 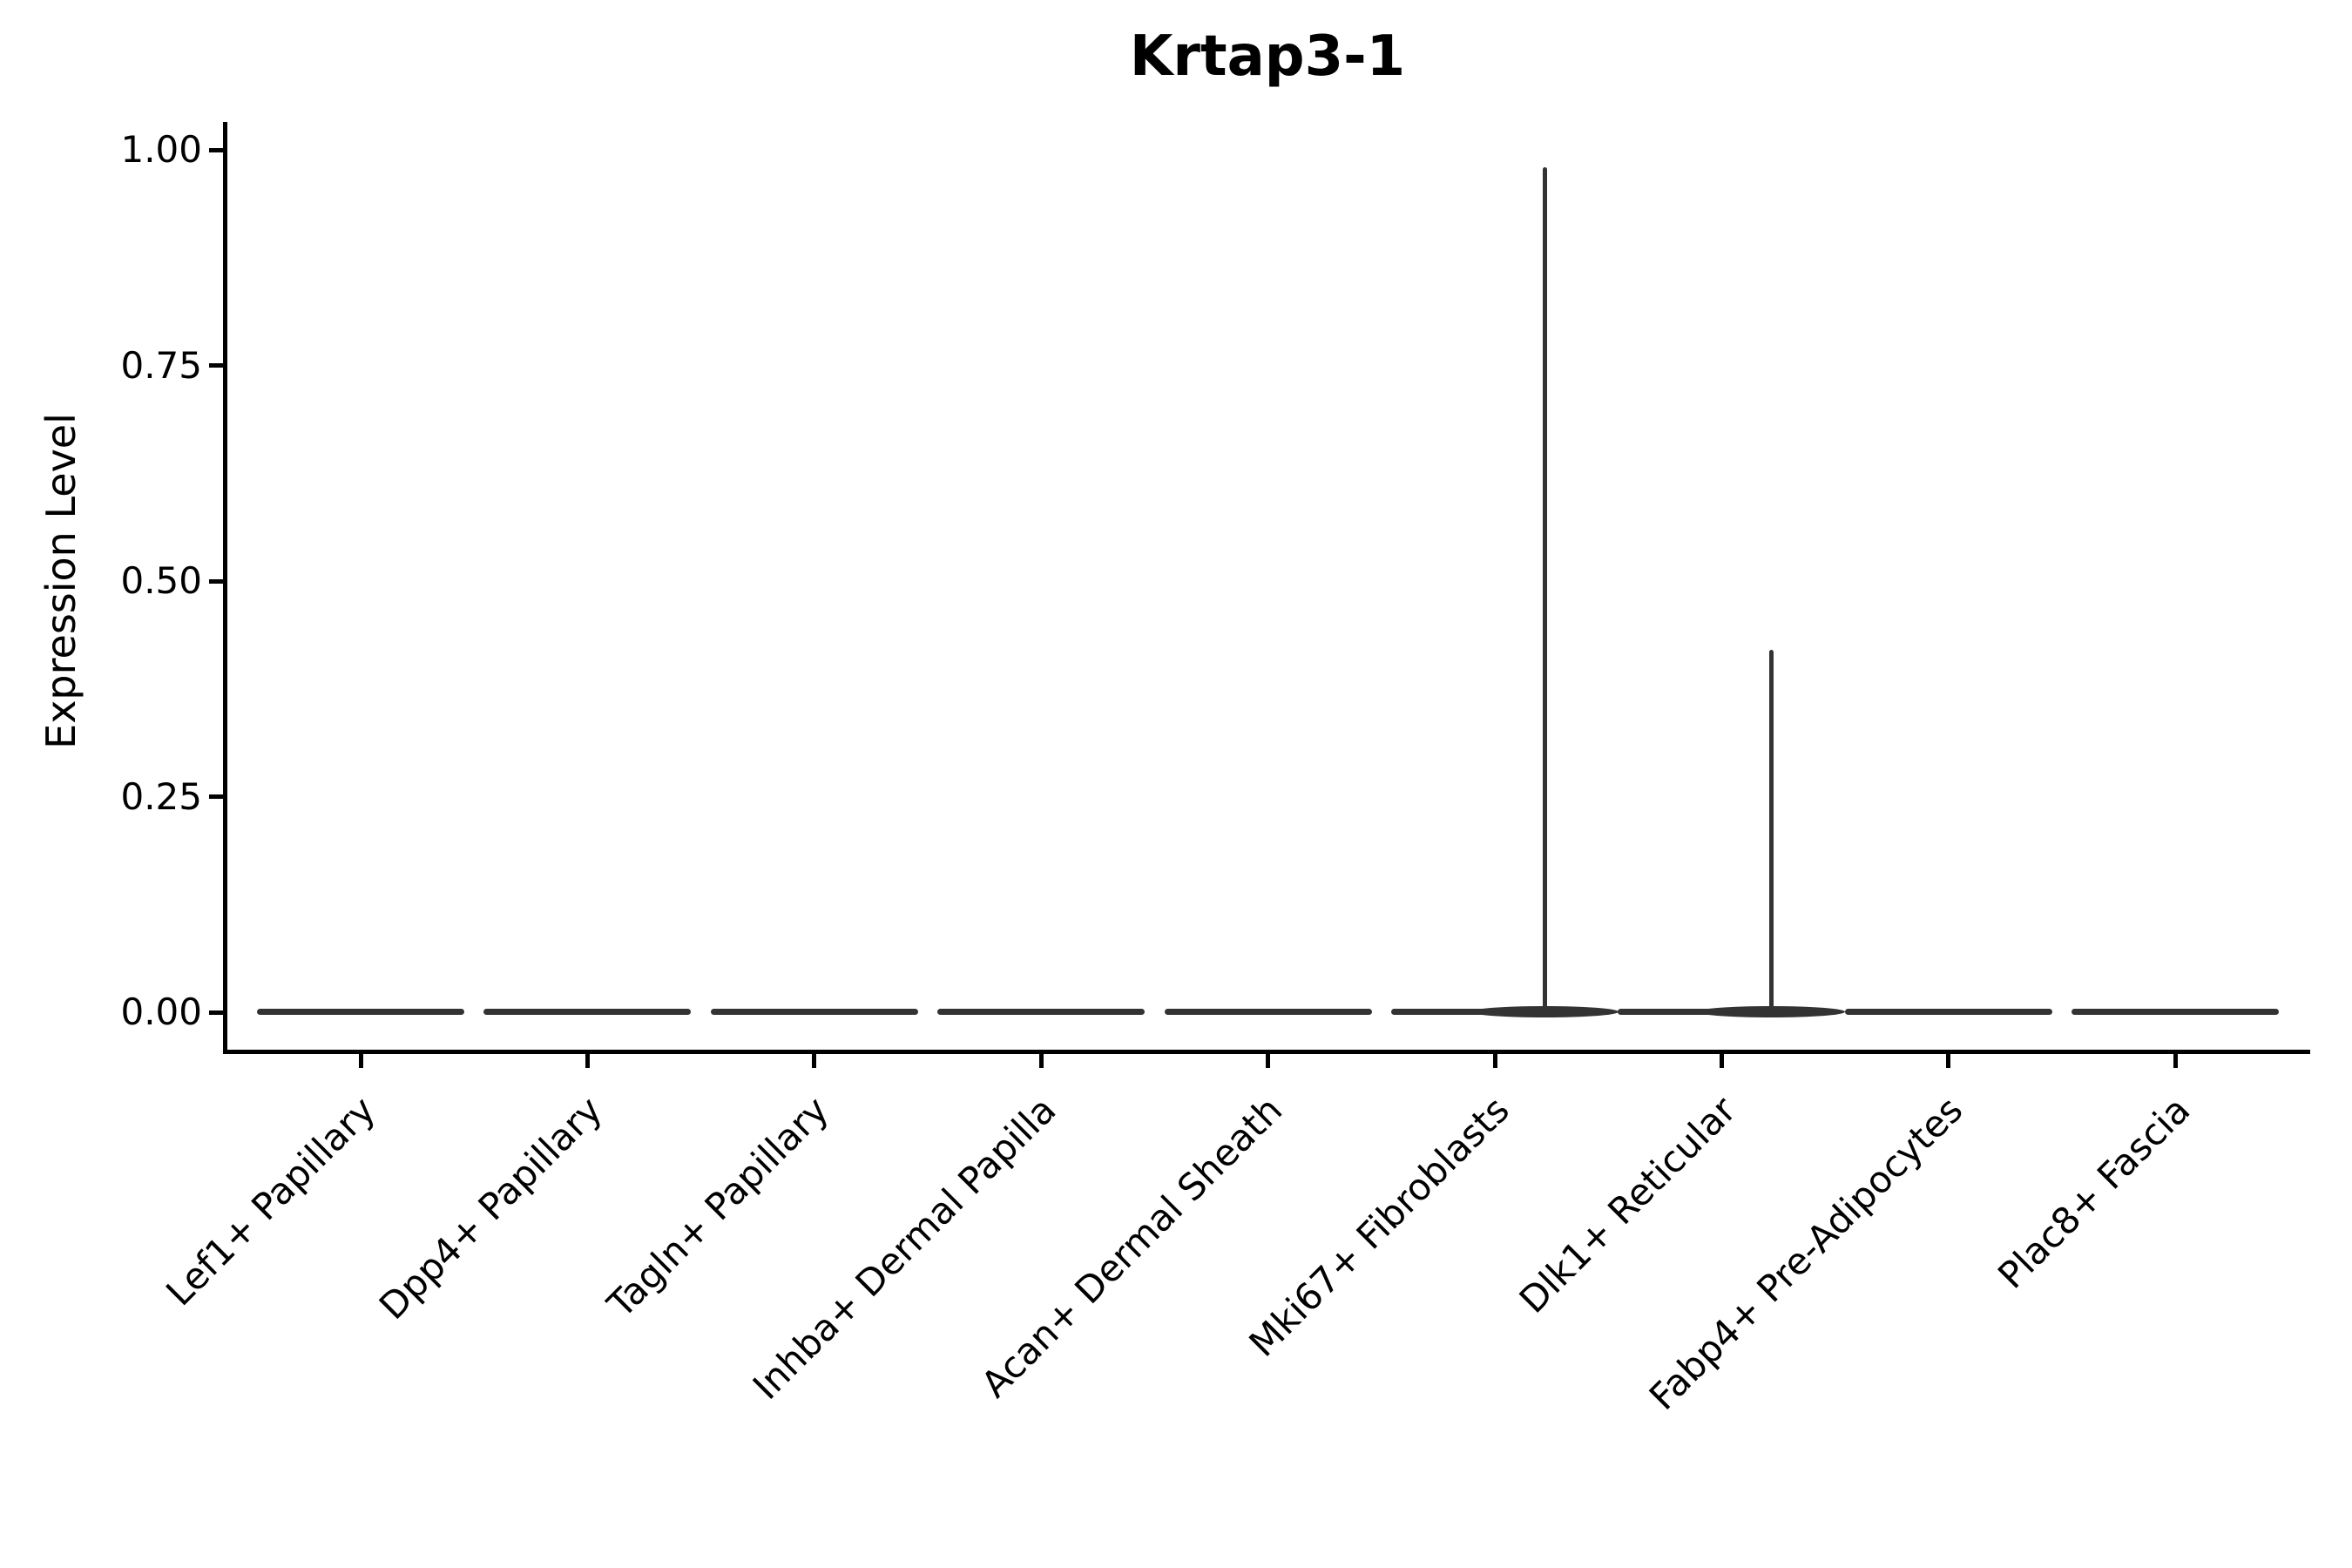 I want to click on x-tick-label: Dlk1+ Reticular, so click(x=1628, y=1204).